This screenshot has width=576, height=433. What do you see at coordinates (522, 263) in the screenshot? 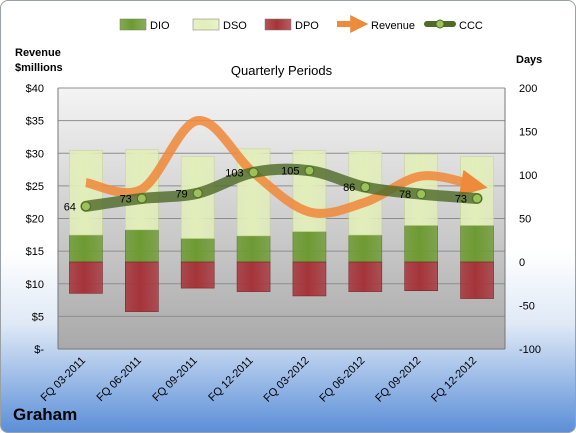
I see `right-tick-label: 0` at bounding box center [522, 263].